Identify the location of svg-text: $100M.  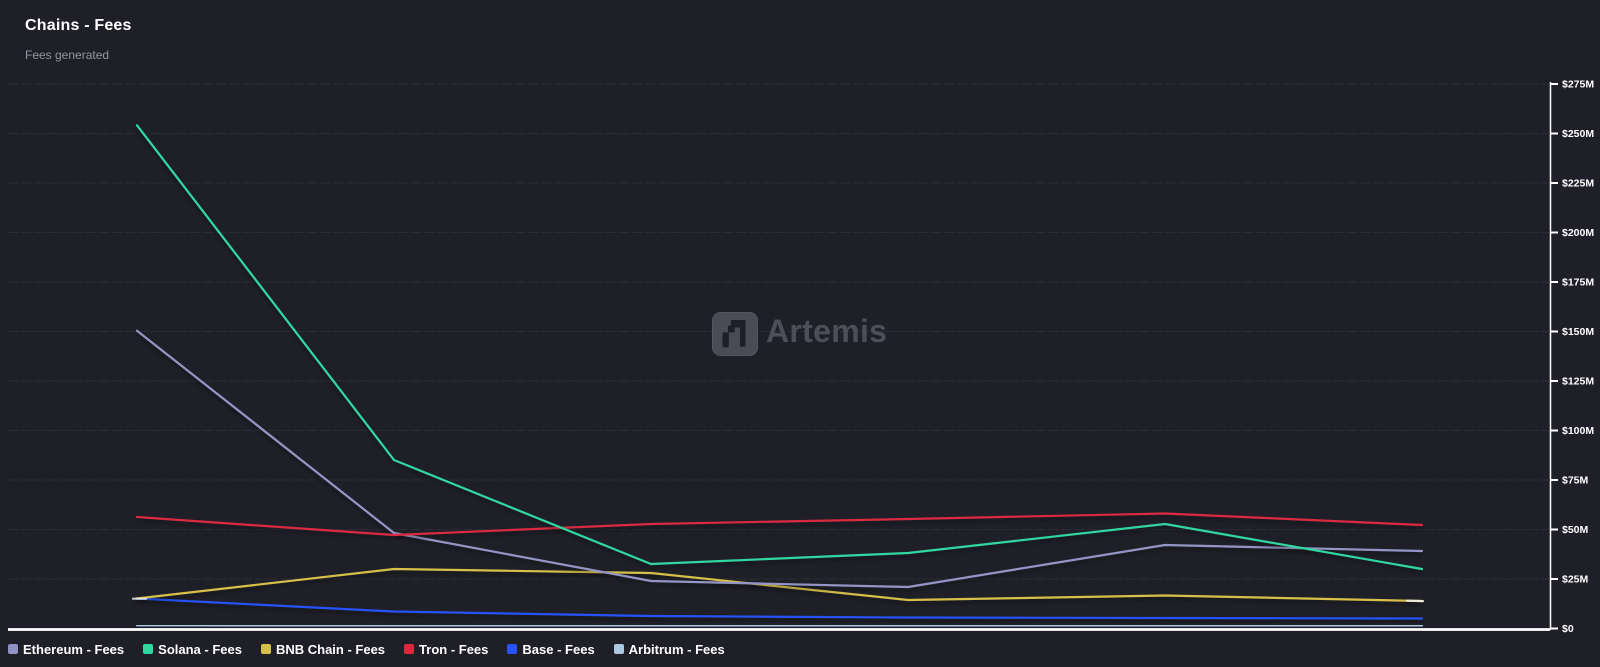
(1578, 431).